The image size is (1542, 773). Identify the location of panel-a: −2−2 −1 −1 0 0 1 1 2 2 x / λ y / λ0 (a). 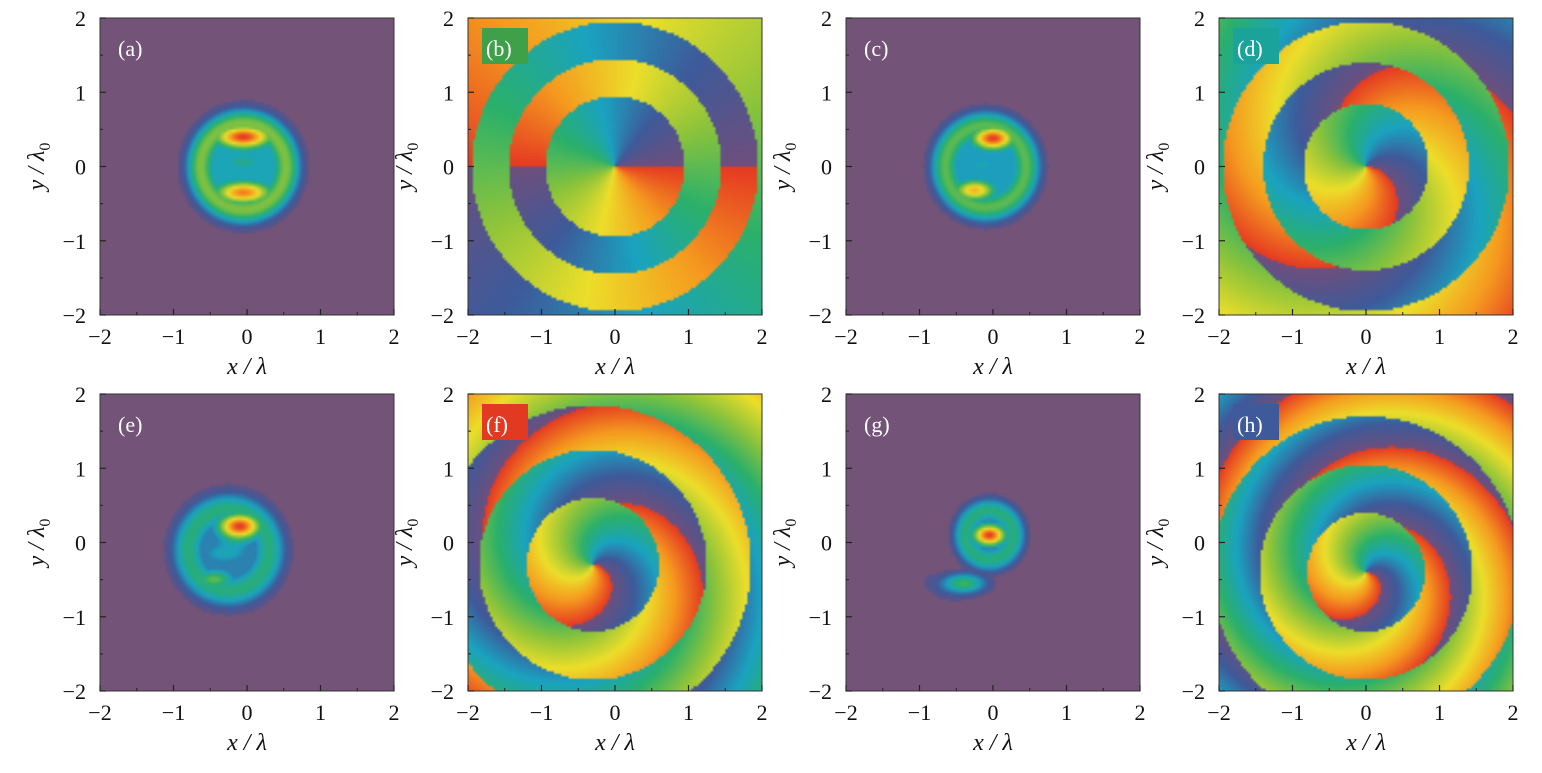
(212, 193).